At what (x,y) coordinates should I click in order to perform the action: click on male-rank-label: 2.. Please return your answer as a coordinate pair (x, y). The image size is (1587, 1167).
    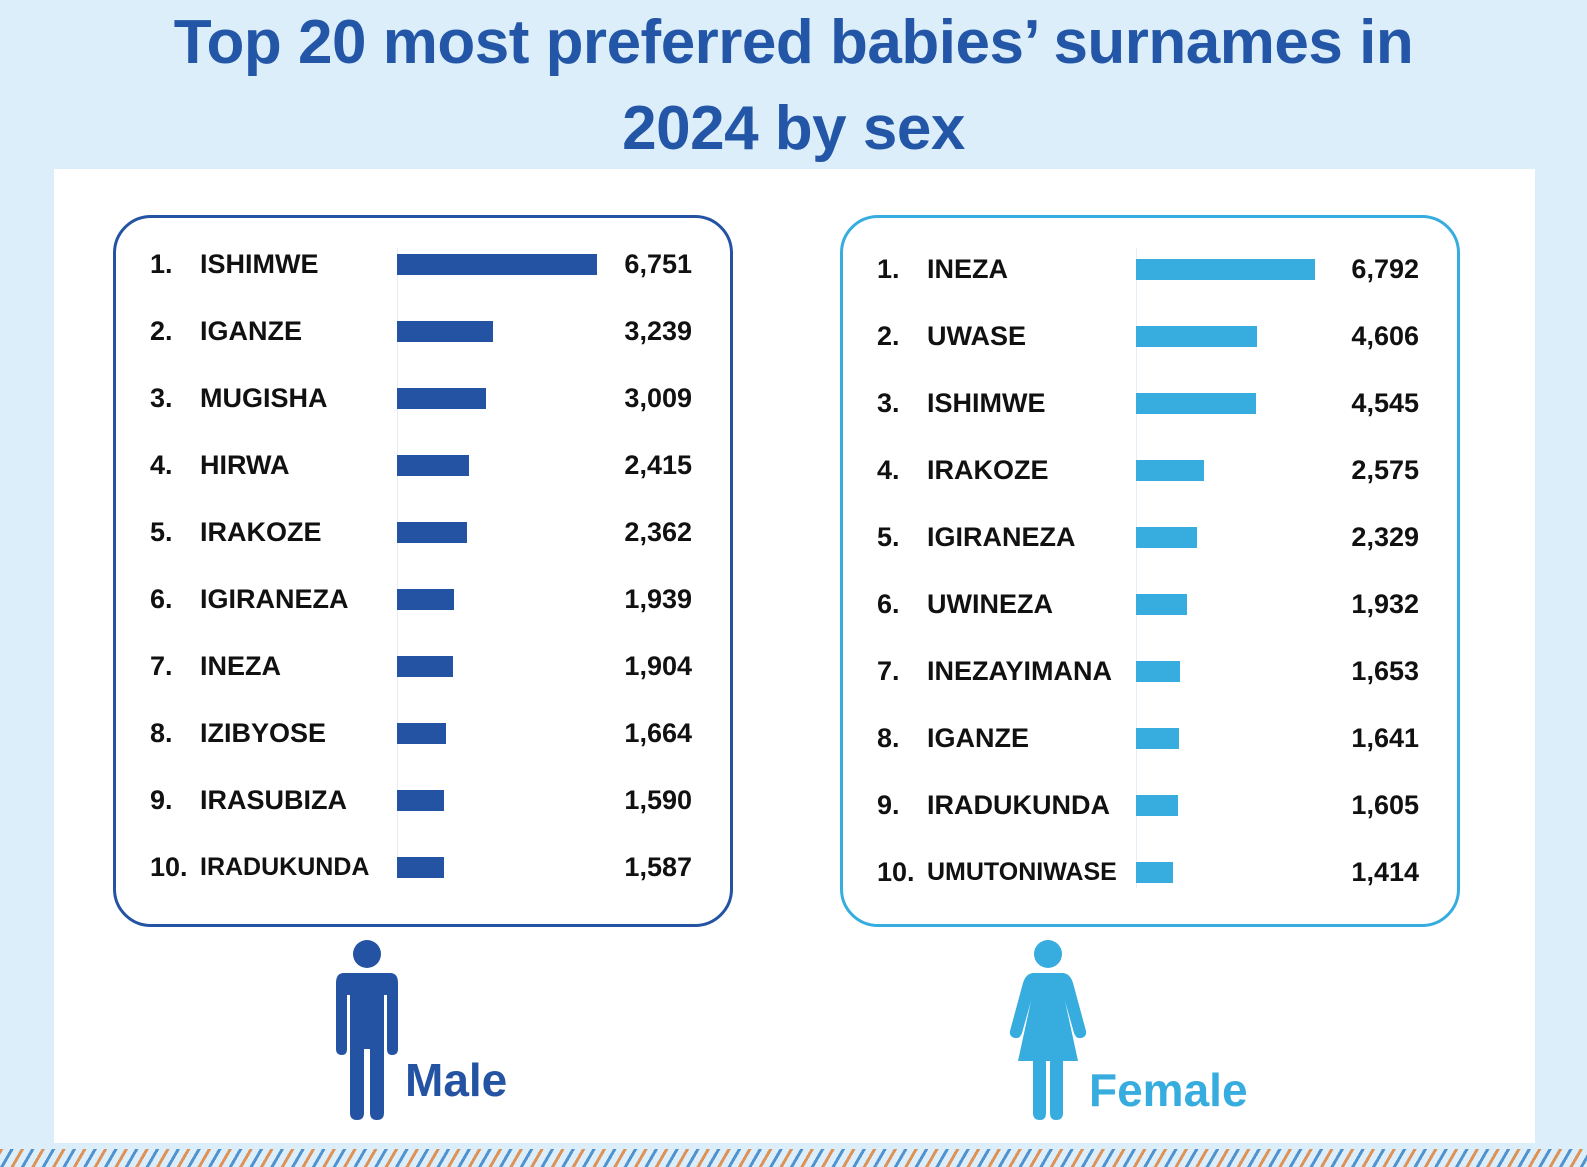
    Looking at the image, I should click on (161, 331).